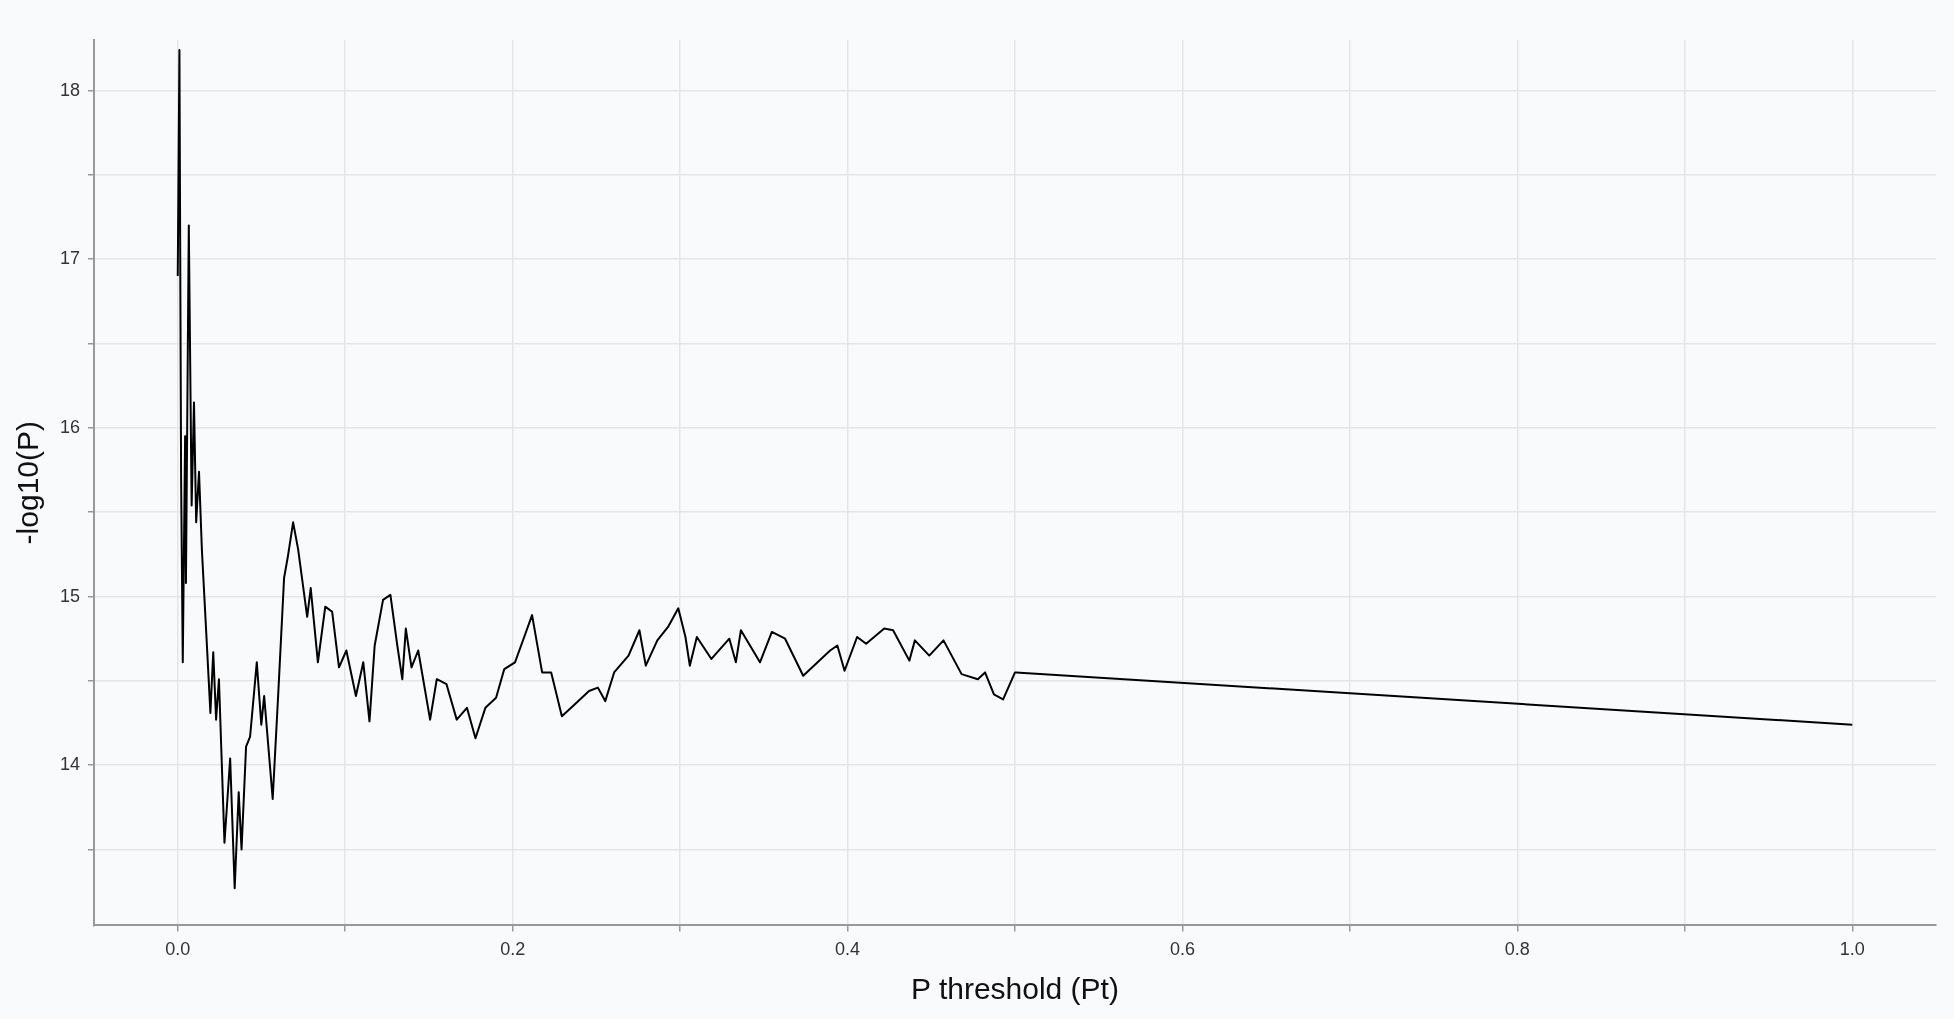  What do you see at coordinates (848, 949) in the screenshot?
I see `x-tick-label: 0.4` at bounding box center [848, 949].